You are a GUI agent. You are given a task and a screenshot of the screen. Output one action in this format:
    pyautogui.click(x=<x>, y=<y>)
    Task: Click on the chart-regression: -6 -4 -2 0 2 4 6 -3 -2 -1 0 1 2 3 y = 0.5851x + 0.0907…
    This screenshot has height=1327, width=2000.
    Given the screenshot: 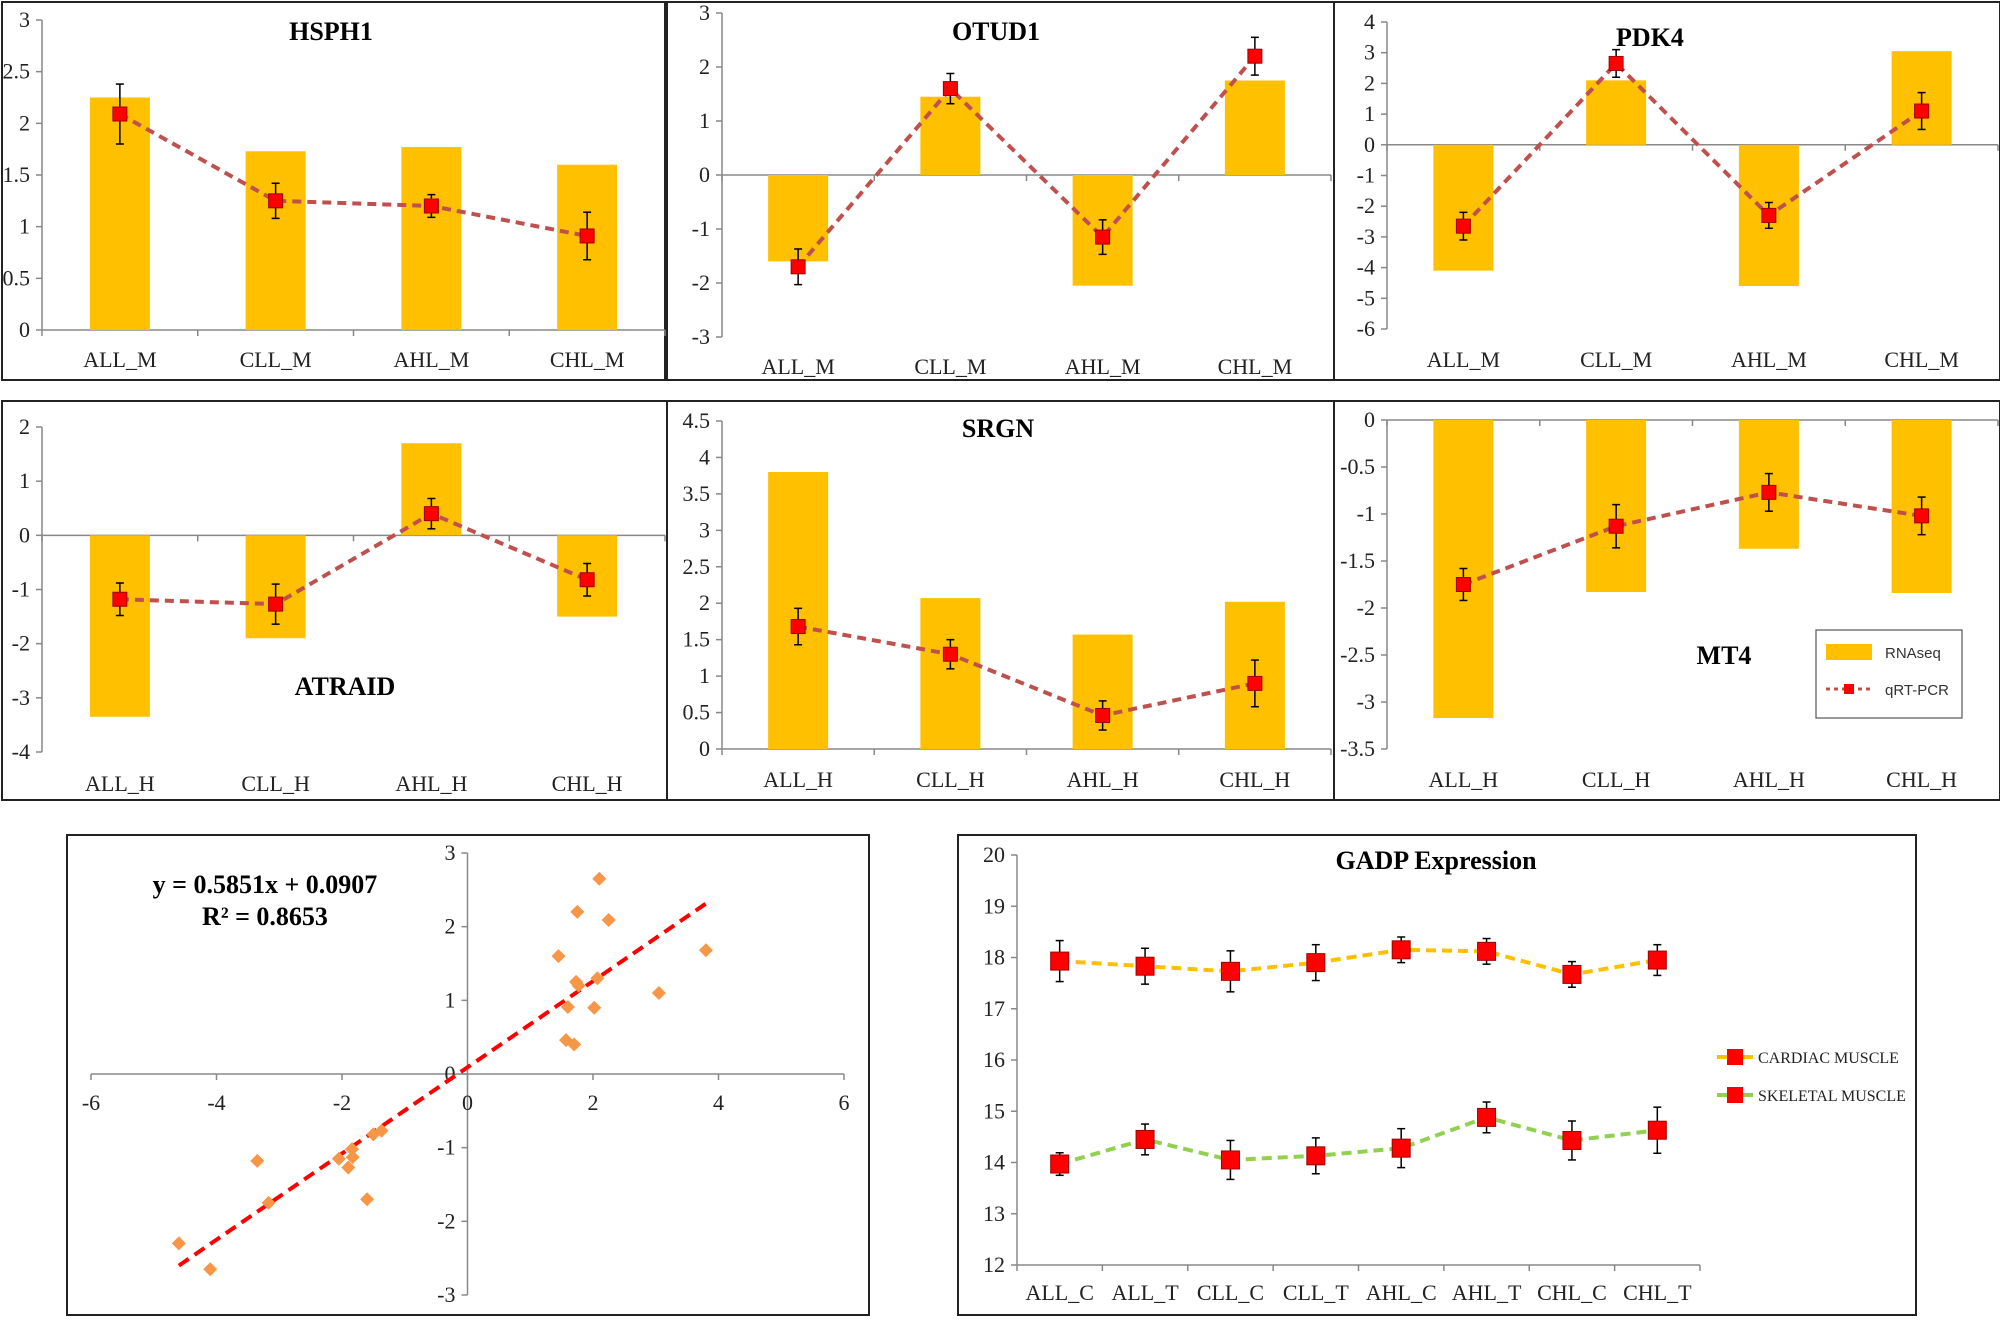 What is the action you would take?
    pyautogui.click(x=468, y=1075)
    